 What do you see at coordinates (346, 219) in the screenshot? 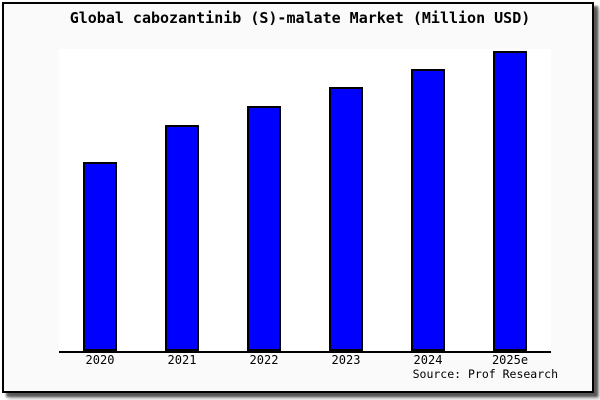
I see `bar-2023` at bounding box center [346, 219].